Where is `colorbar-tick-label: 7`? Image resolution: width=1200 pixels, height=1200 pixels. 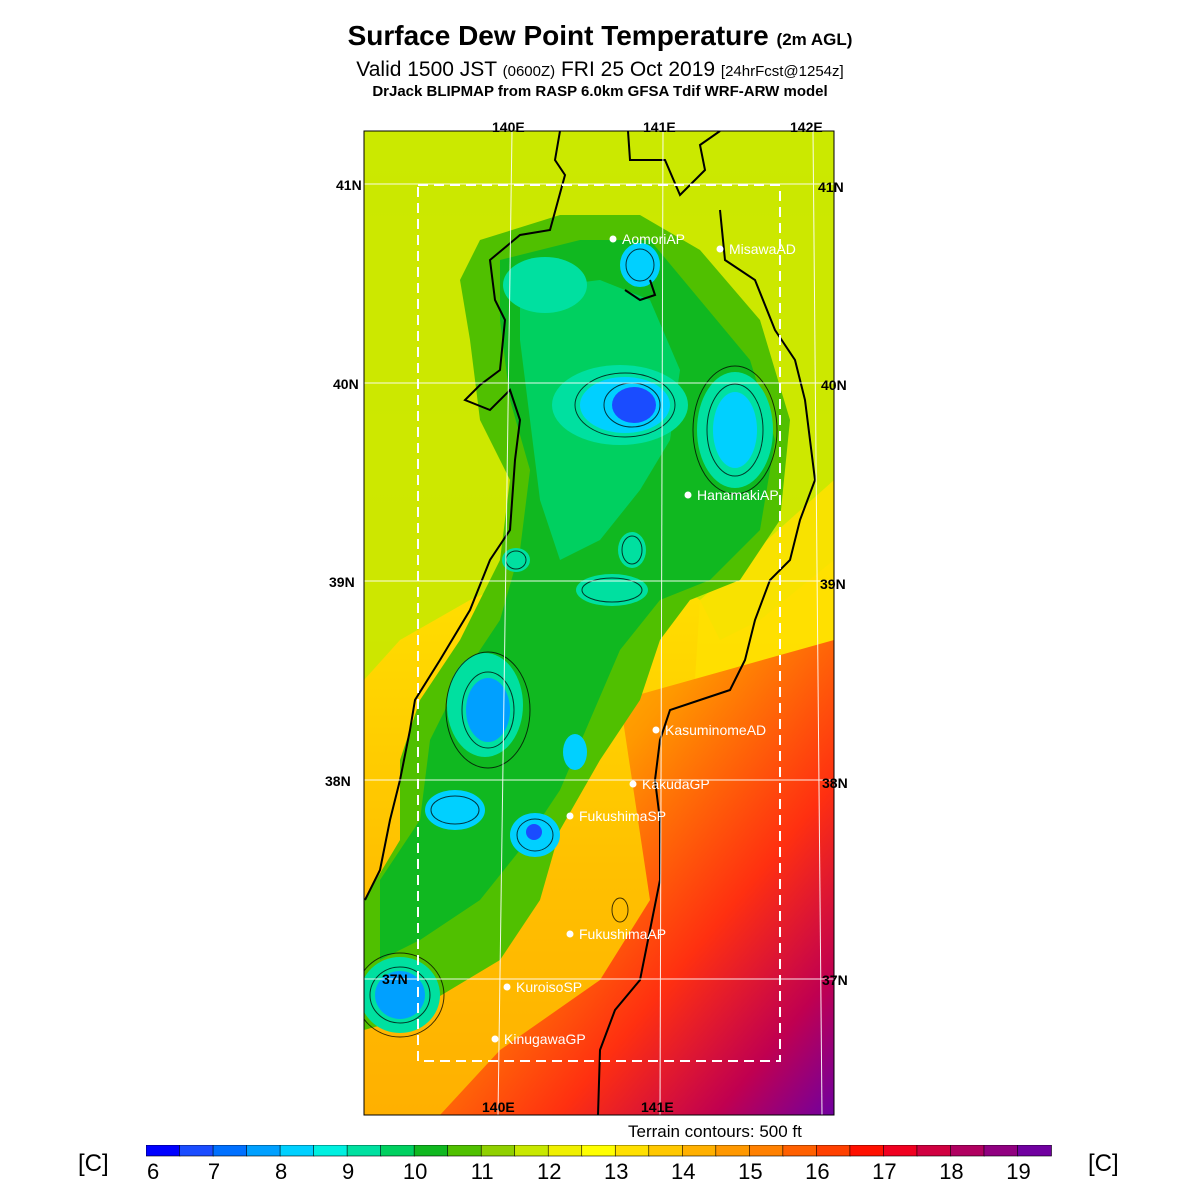 colorbar-tick-label: 7 is located at coordinates (214, 1171).